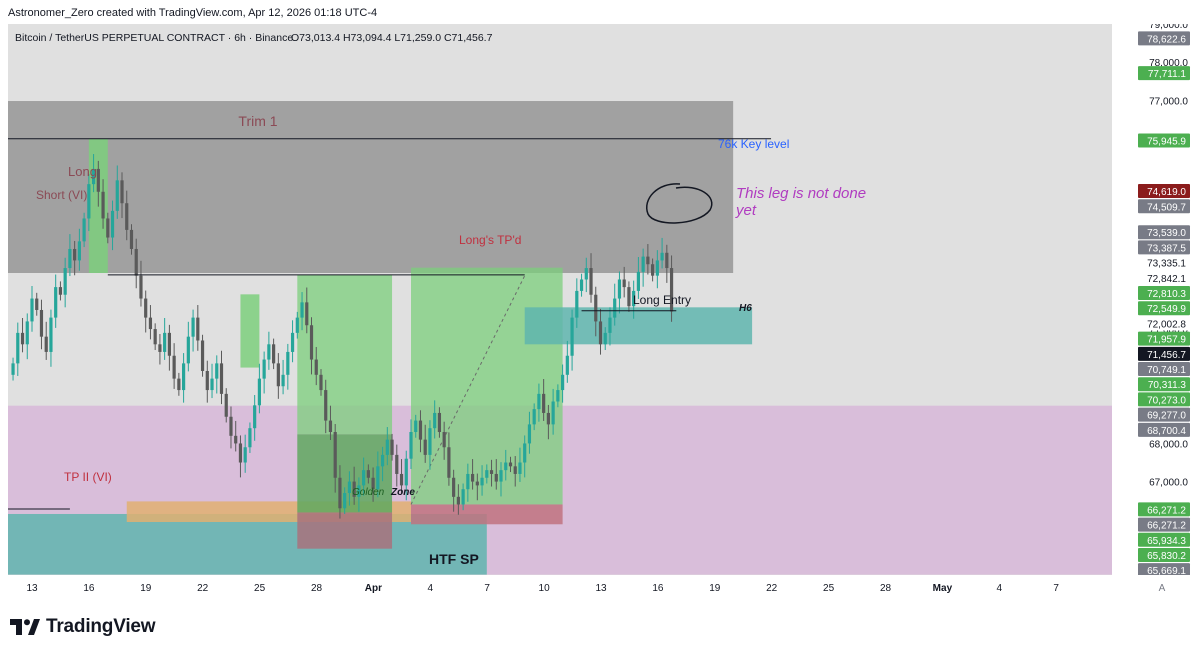 The width and height of the screenshot is (1200, 653). Describe the element at coordinates (402, 492) in the screenshot. I see `golden-zone-label-2: Zone` at that location.